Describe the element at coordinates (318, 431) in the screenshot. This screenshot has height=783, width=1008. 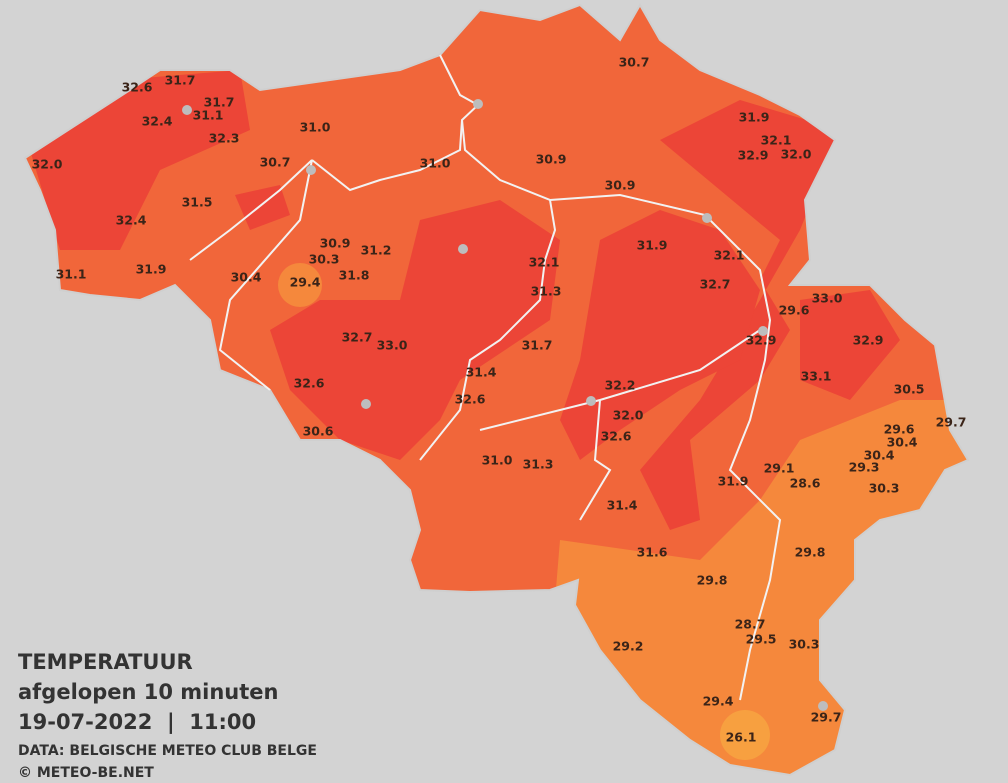
I see `station-temperature: 30.6` at that location.